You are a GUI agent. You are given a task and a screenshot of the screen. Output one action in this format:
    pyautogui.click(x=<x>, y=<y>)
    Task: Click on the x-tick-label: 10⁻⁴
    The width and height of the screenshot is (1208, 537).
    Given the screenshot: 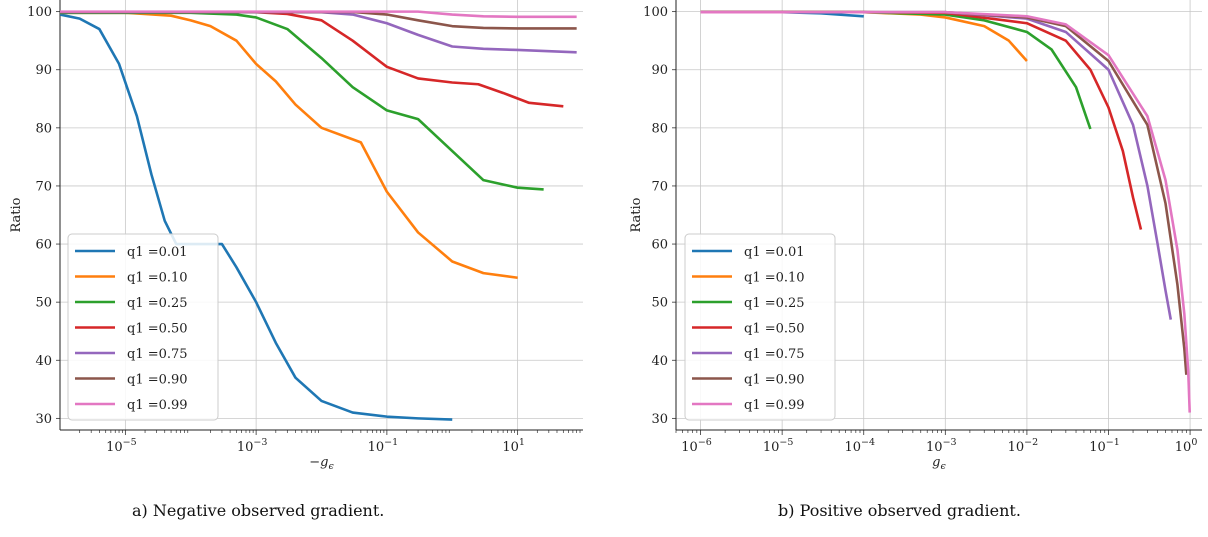 What is the action you would take?
    pyautogui.click(x=859, y=446)
    